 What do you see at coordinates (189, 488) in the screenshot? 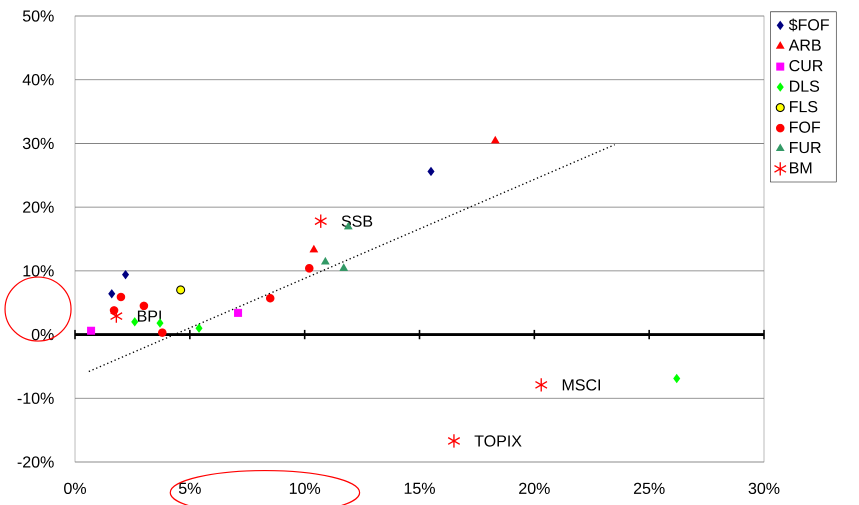
I see `x-tick-label: 5%` at bounding box center [189, 488].